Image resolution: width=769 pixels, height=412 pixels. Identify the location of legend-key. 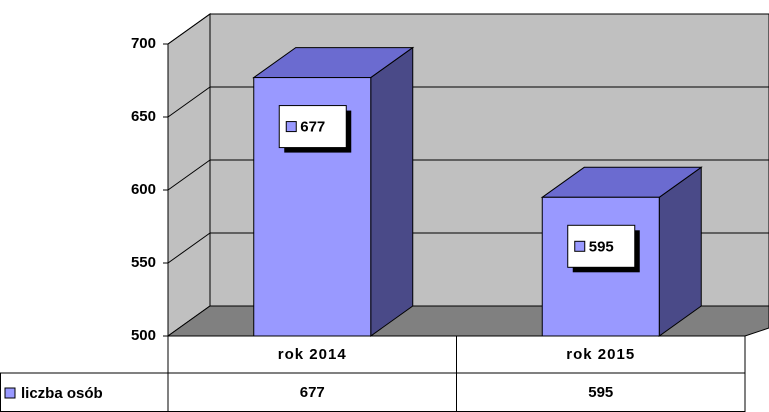
(10, 393).